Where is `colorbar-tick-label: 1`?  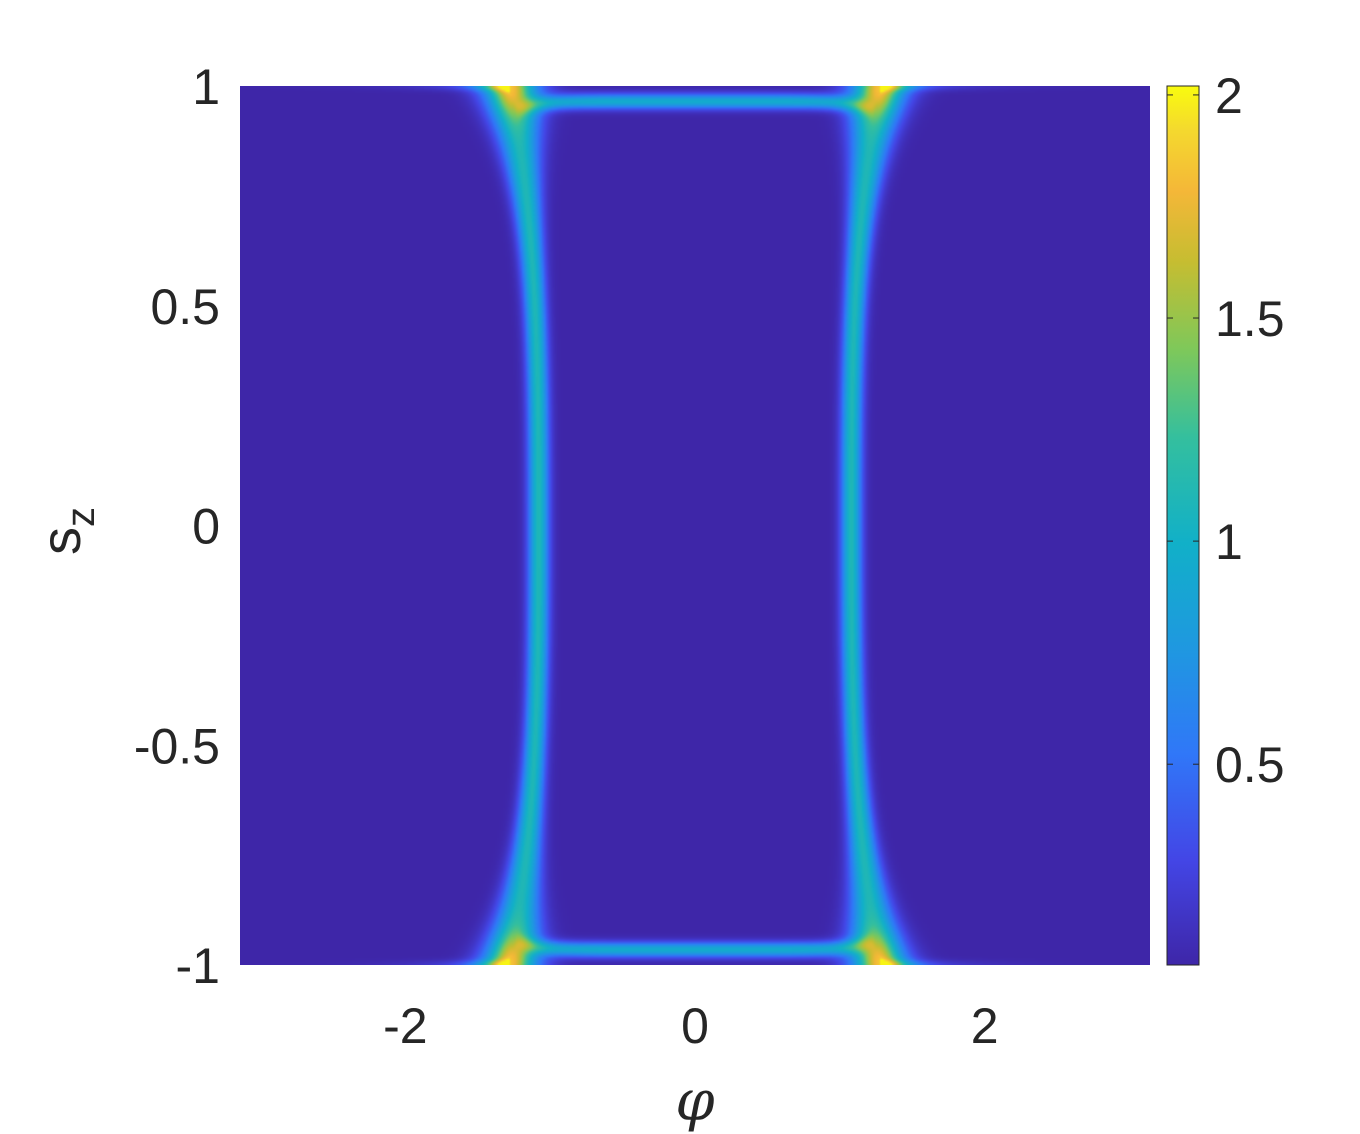
colorbar-tick-label: 1 is located at coordinates (1229, 542).